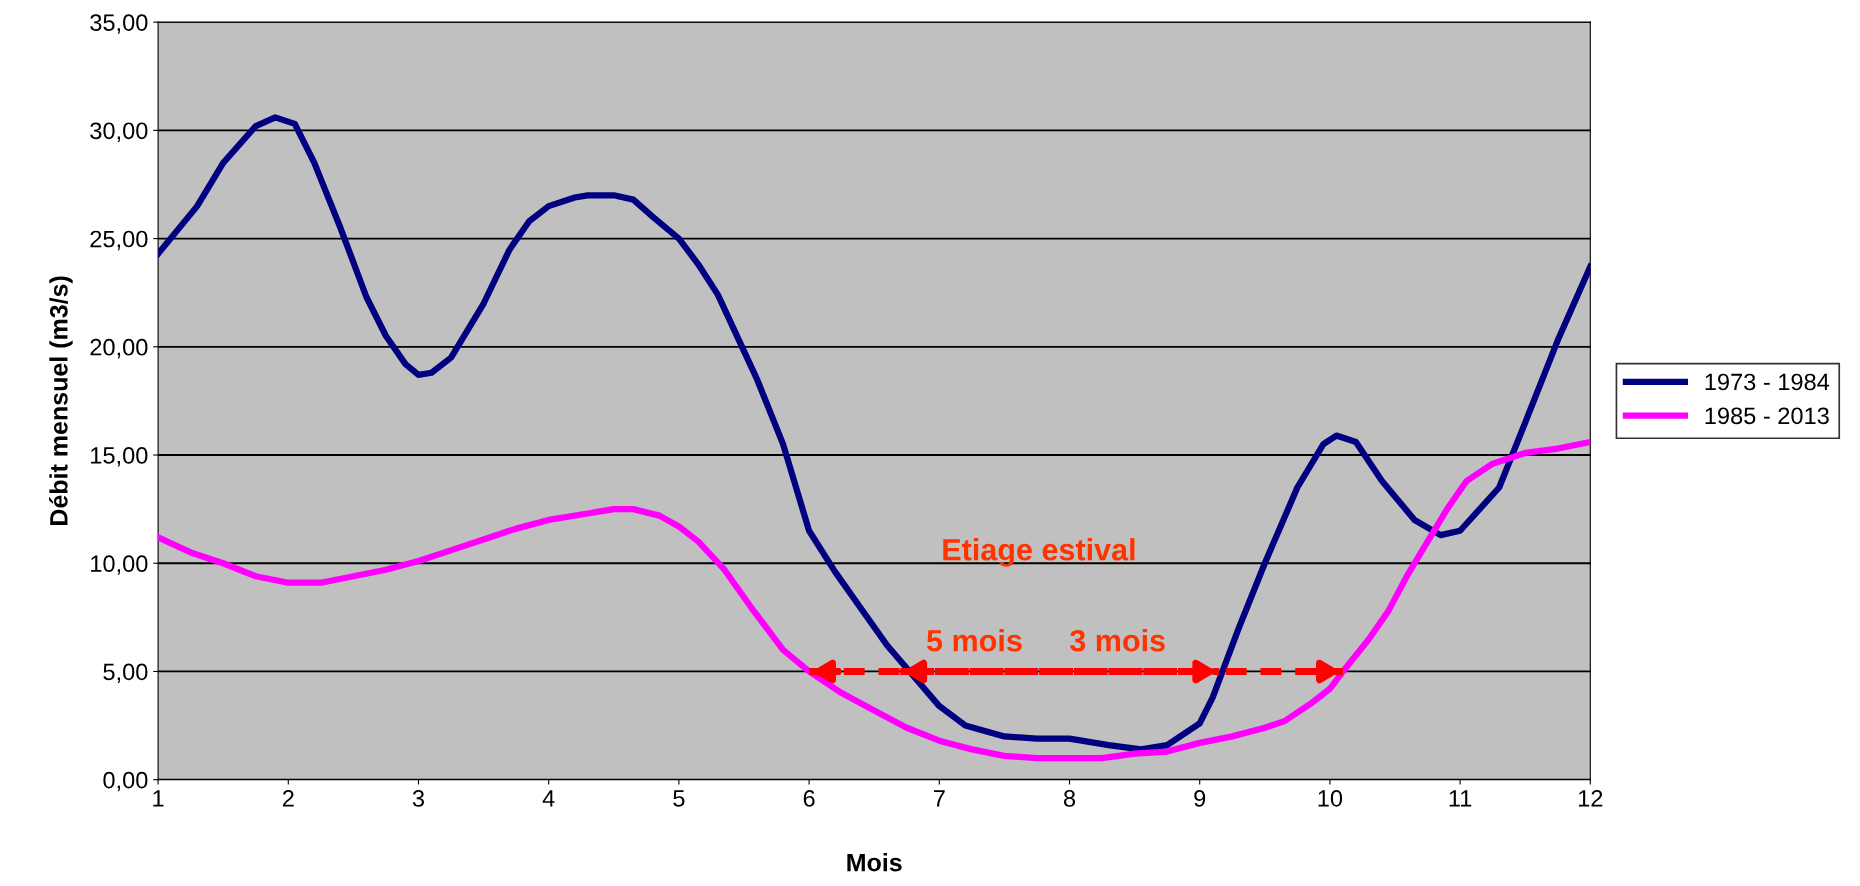 The height and width of the screenshot is (886, 1860). Describe the element at coordinates (809, 798) in the screenshot. I see `x-tick-label: 6` at that location.